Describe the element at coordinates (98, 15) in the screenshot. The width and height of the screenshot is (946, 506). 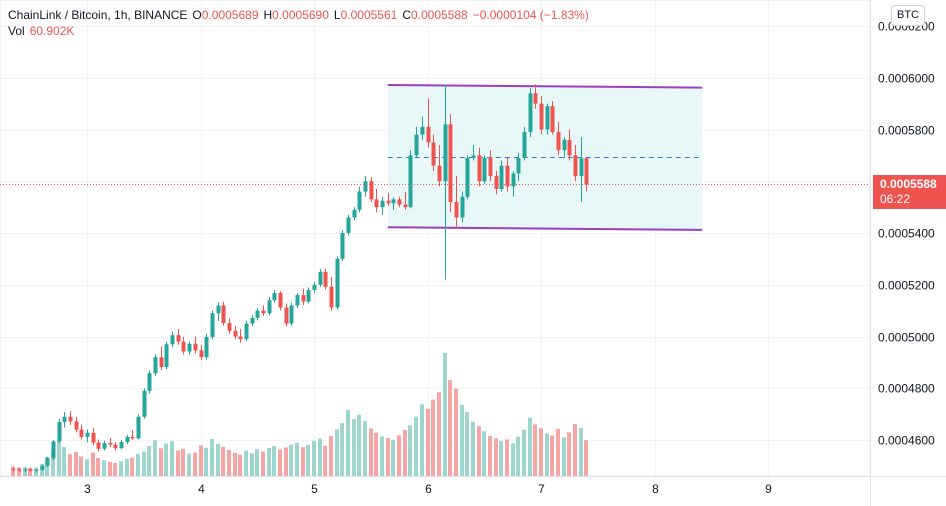
I see `symbol-title: ChainLink / Bitcoin, 1h, BINANCE` at that location.